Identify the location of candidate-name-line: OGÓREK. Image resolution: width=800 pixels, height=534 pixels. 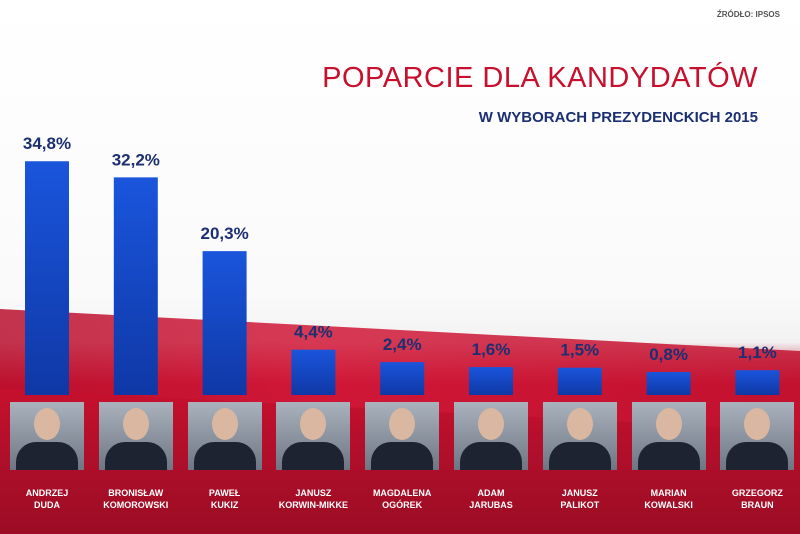
(402, 505).